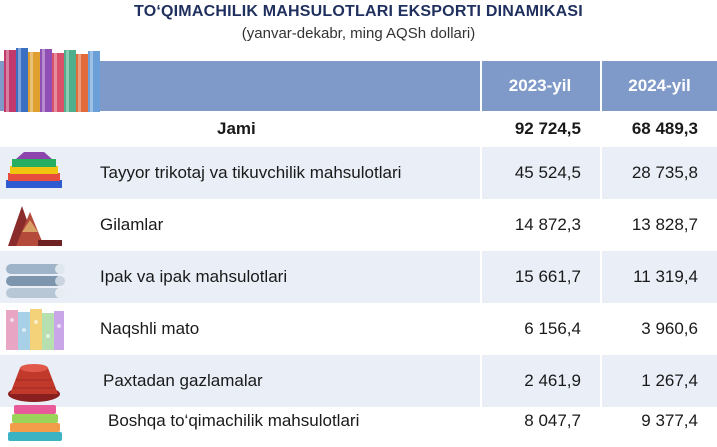 Image resolution: width=717 pixels, height=447 pixels. Describe the element at coordinates (234, 420) in the screenshot. I see `row-label: Boshqa to‘qimachilik mahsulotlari` at that location.